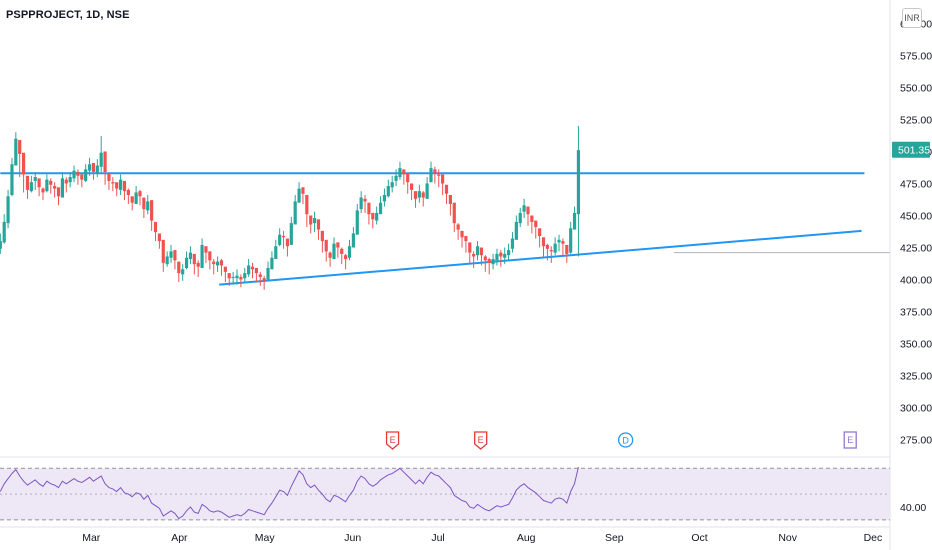 The height and width of the screenshot is (550, 932). Describe the element at coordinates (916, 377) in the screenshot. I see `price-tick-label: 325.00` at that location.